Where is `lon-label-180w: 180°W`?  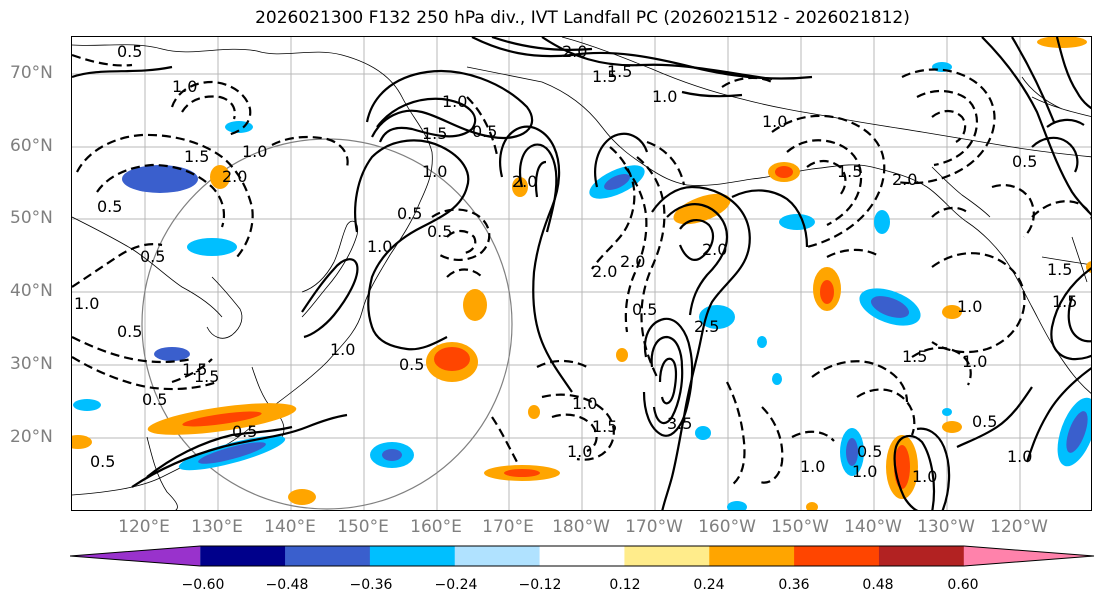 lon-label-180w: 180°W is located at coordinates (581, 527).